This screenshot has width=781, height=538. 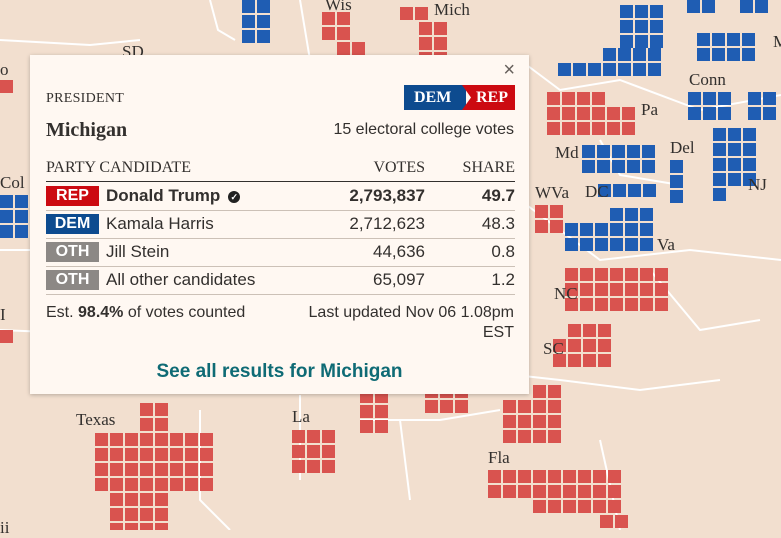 What do you see at coordinates (682, 147) in the screenshot?
I see `state-label-del: Del` at bounding box center [682, 147].